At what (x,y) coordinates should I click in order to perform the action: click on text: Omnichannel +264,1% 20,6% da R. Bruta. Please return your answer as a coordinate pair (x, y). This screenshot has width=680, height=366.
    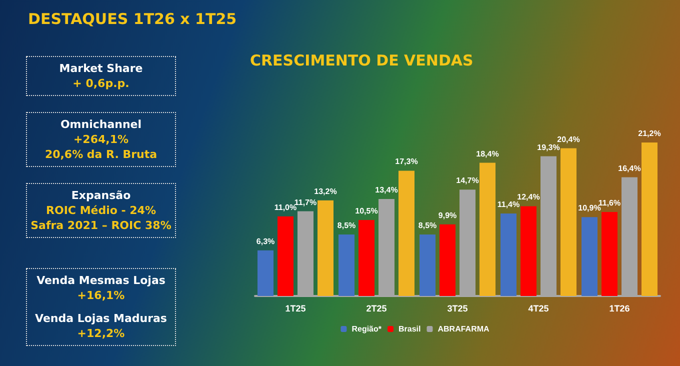
    Looking at the image, I should click on (101, 139).